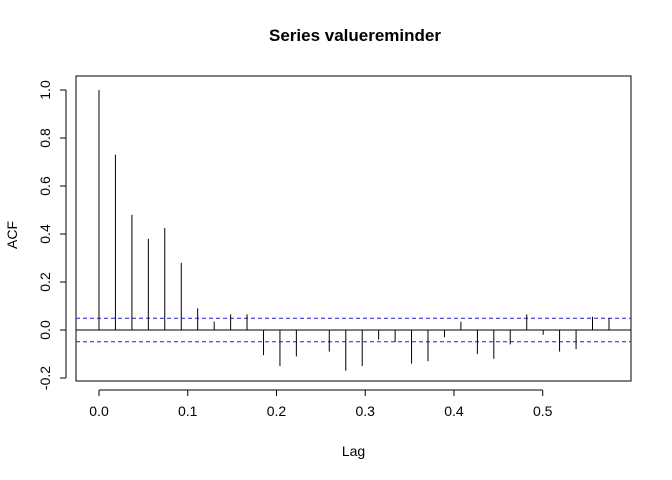 The width and height of the screenshot is (672, 480). What do you see at coordinates (45, 90) in the screenshot?
I see `y-tick-label: 1.0` at bounding box center [45, 90].